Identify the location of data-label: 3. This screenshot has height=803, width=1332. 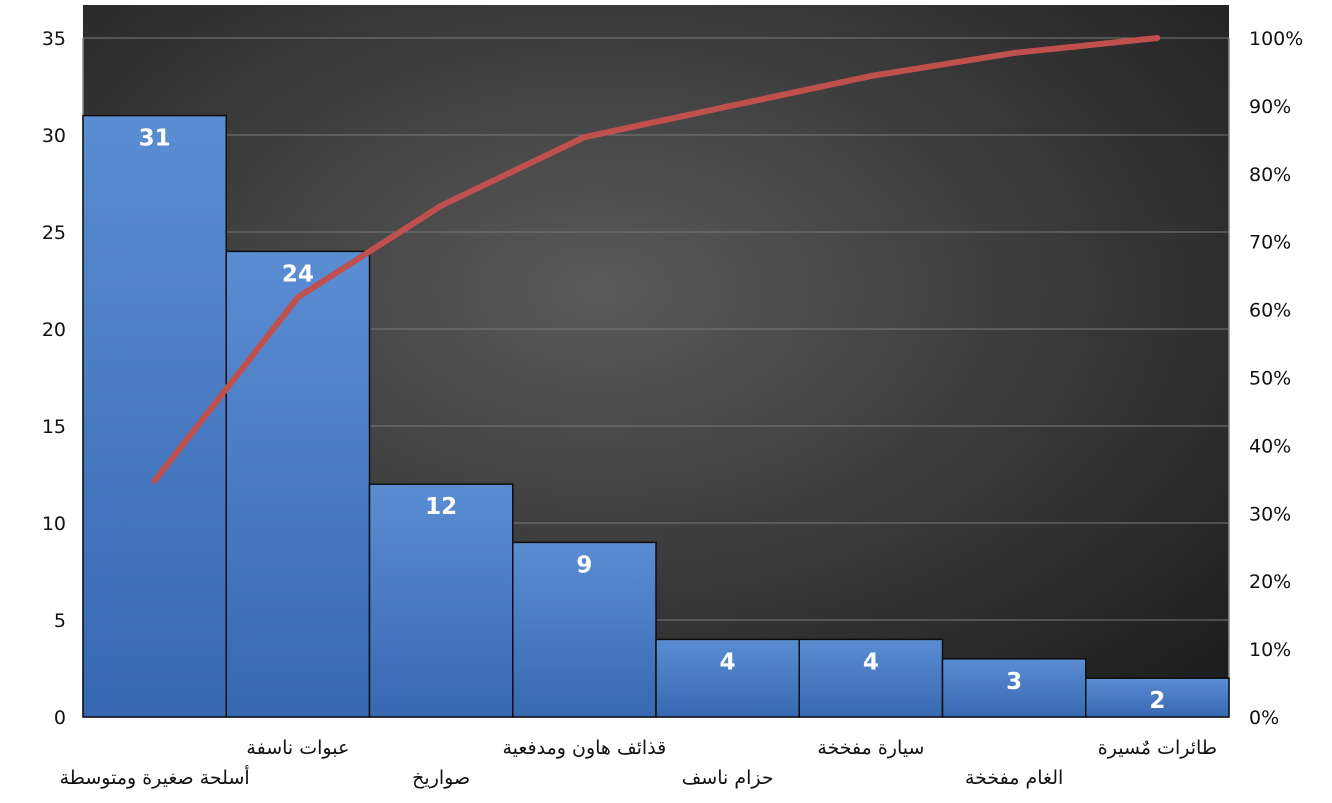
(1014, 682).